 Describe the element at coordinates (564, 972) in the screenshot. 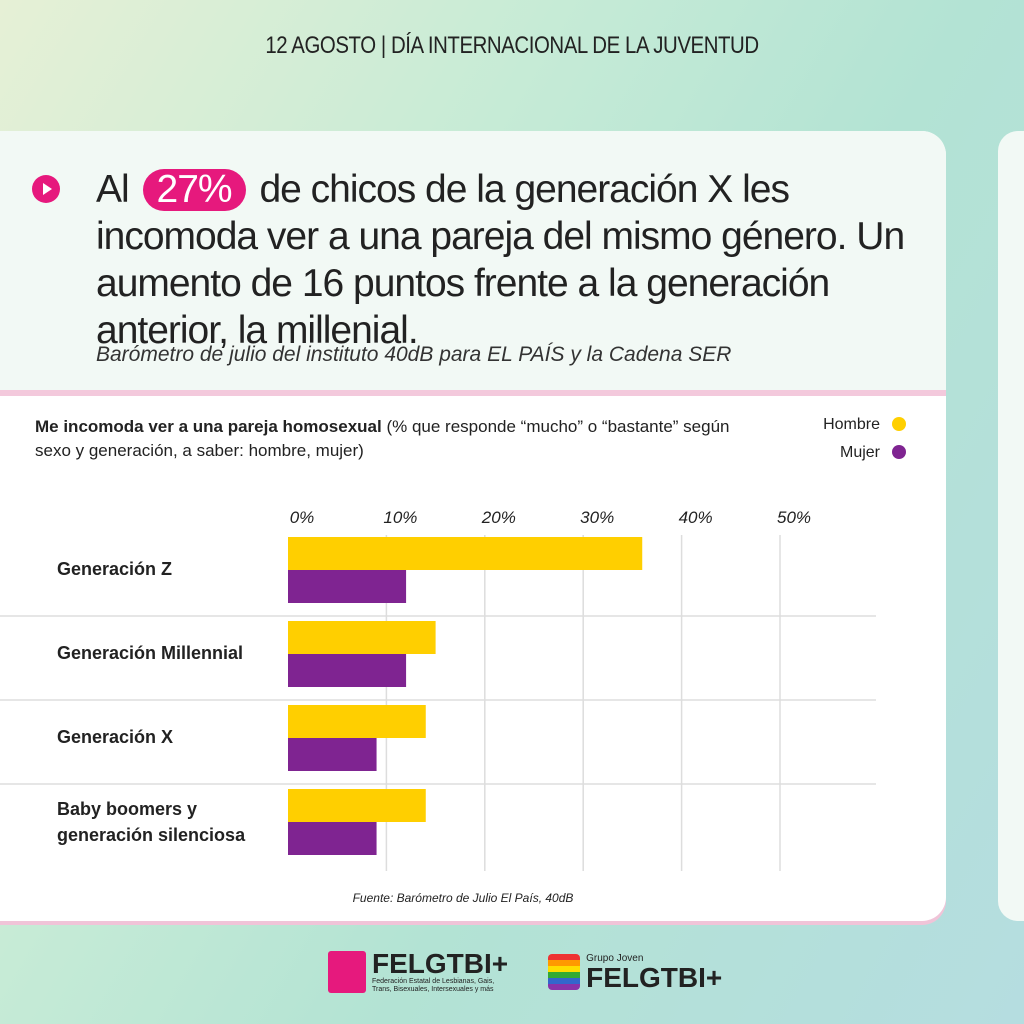

I see `rainbow-icon` at that location.